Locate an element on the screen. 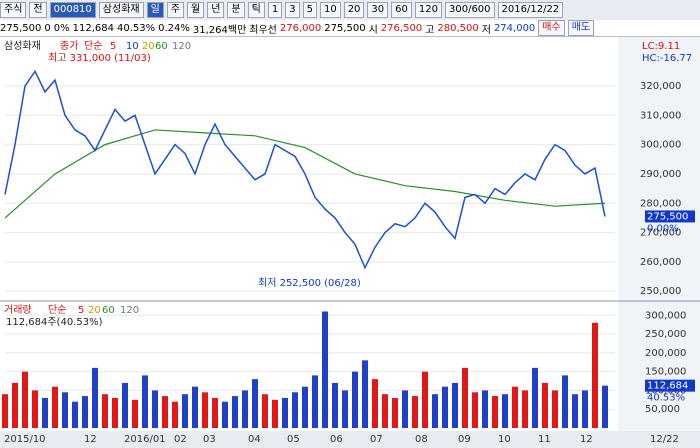 The image size is (700, 448). y-tick-label: 200,000 is located at coordinates (665, 353).